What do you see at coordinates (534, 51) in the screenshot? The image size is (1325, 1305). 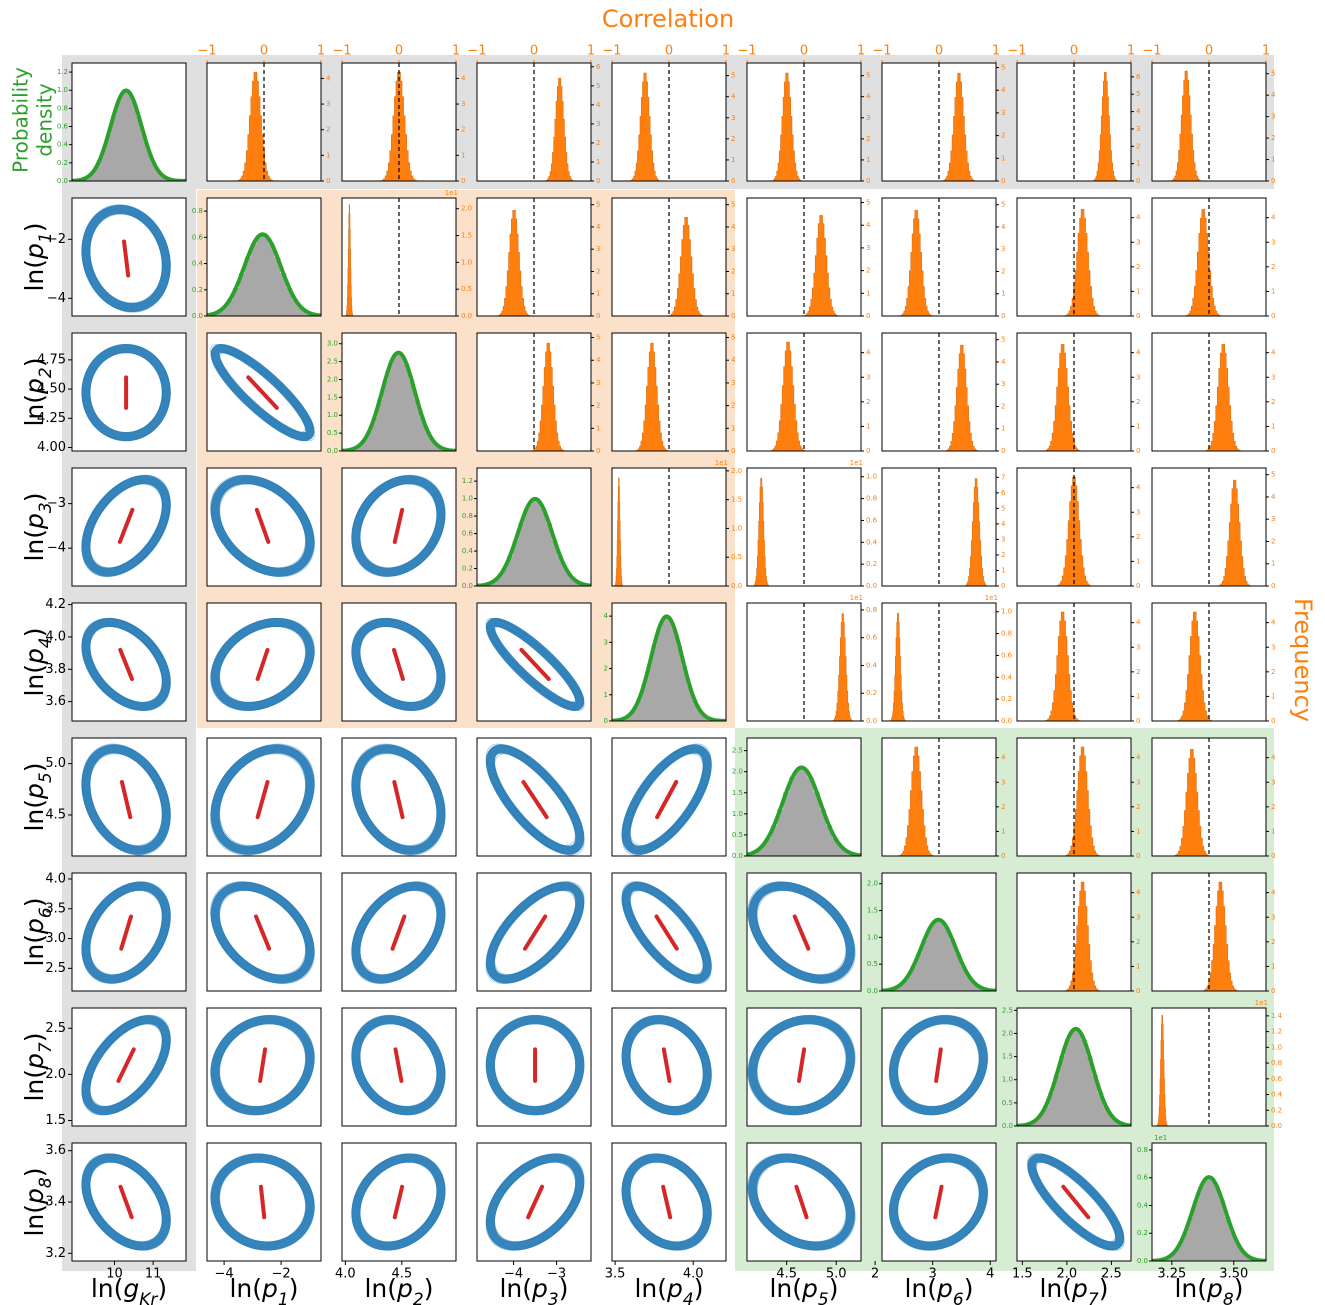 I see `correlation-tick-label: 0` at bounding box center [534, 51].